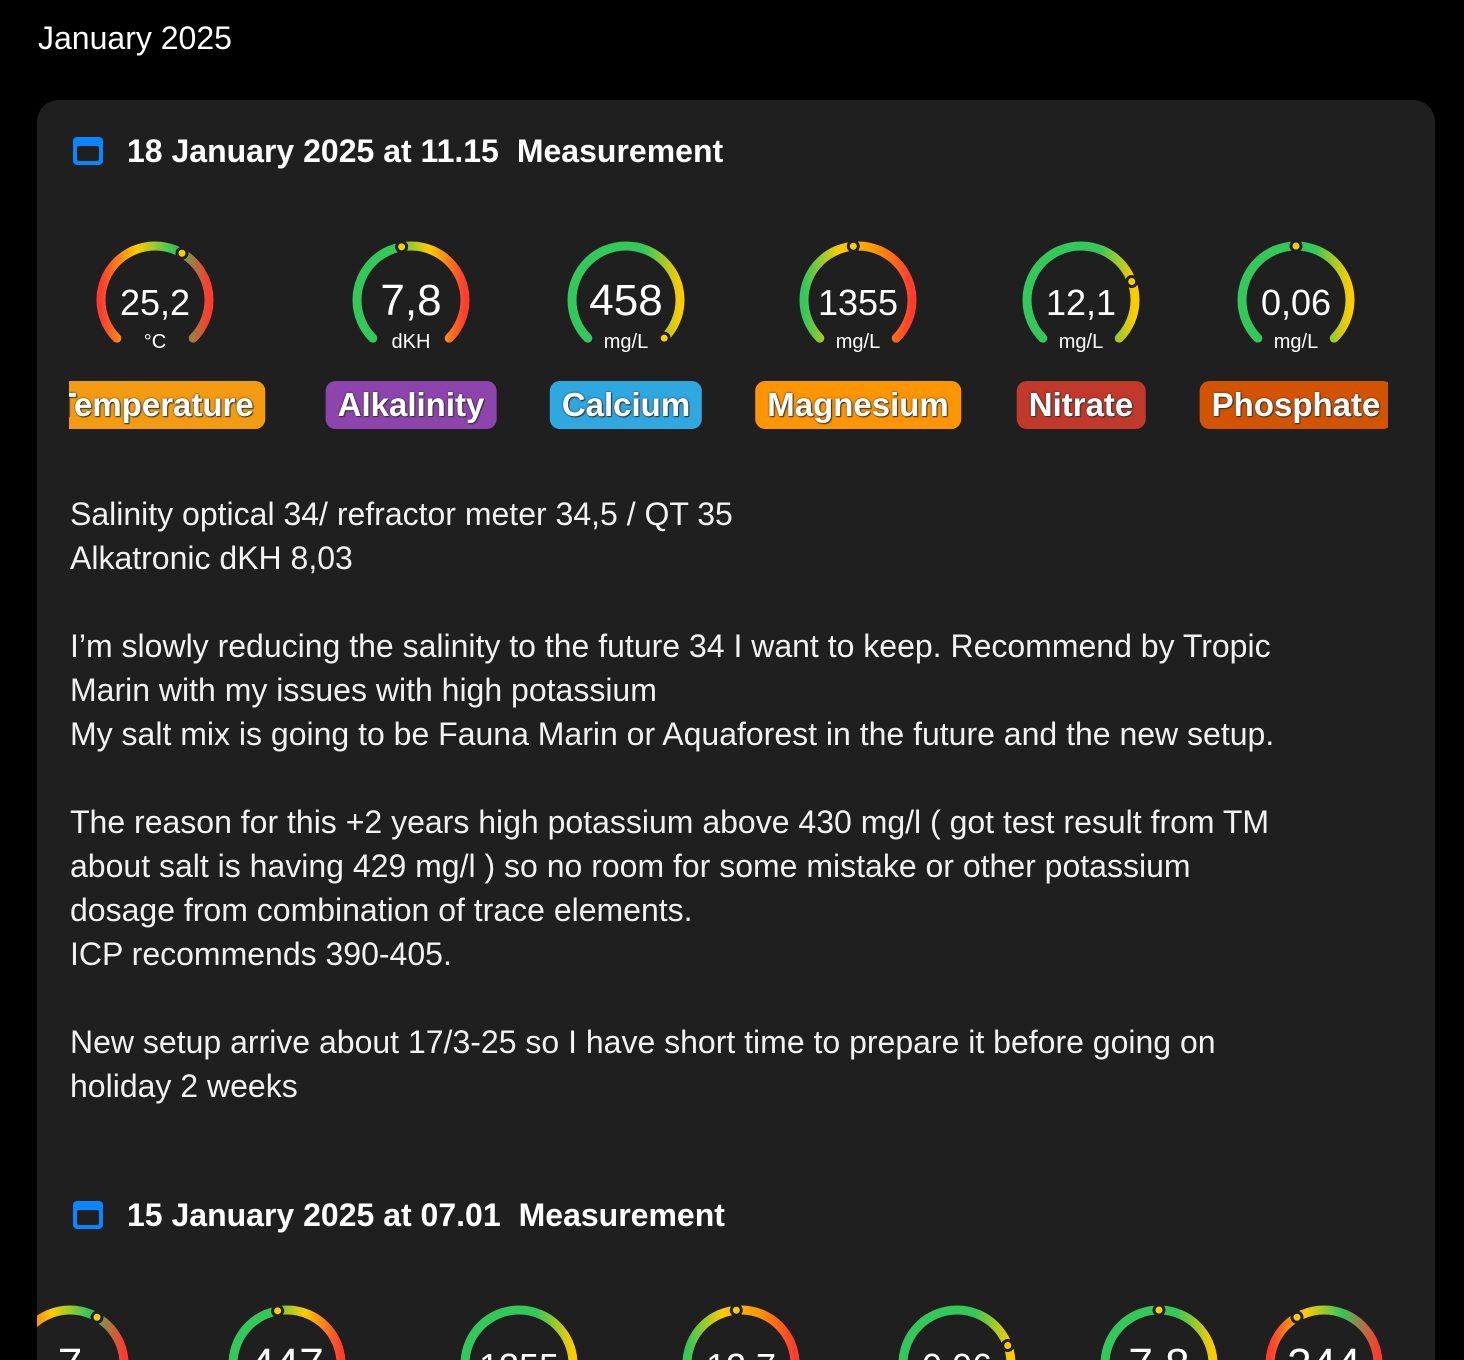 The height and width of the screenshot is (1360, 1464). What do you see at coordinates (155, 302) in the screenshot?
I see `gauge-value: 25,2` at bounding box center [155, 302].